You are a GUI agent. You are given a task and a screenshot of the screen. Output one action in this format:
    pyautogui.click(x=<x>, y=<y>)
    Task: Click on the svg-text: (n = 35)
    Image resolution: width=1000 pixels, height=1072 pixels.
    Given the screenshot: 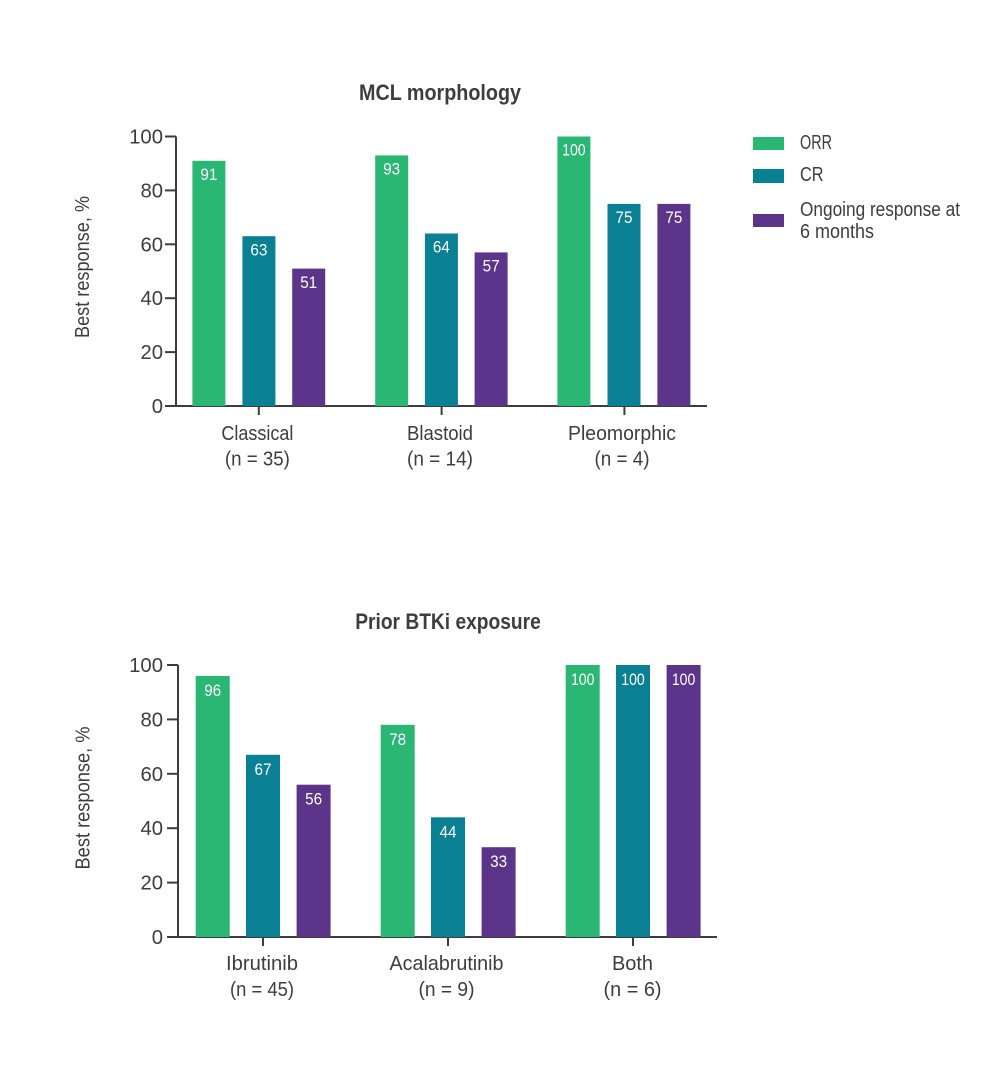 What is the action you would take?
    pyautogui.click(x=257, y=460)
    